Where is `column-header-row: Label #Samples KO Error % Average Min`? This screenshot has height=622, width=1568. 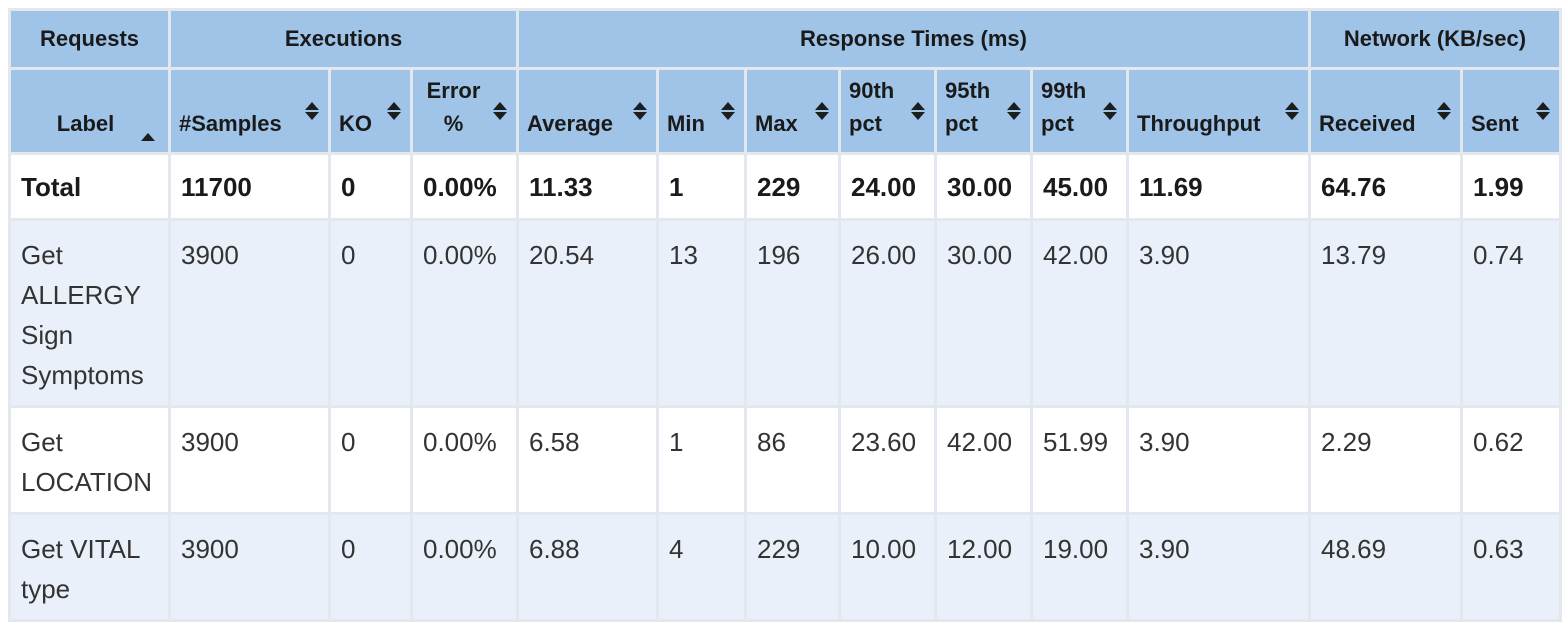 column-header-row: Label #Samples KO Error % Average Min is located at coordinates (785, 111).